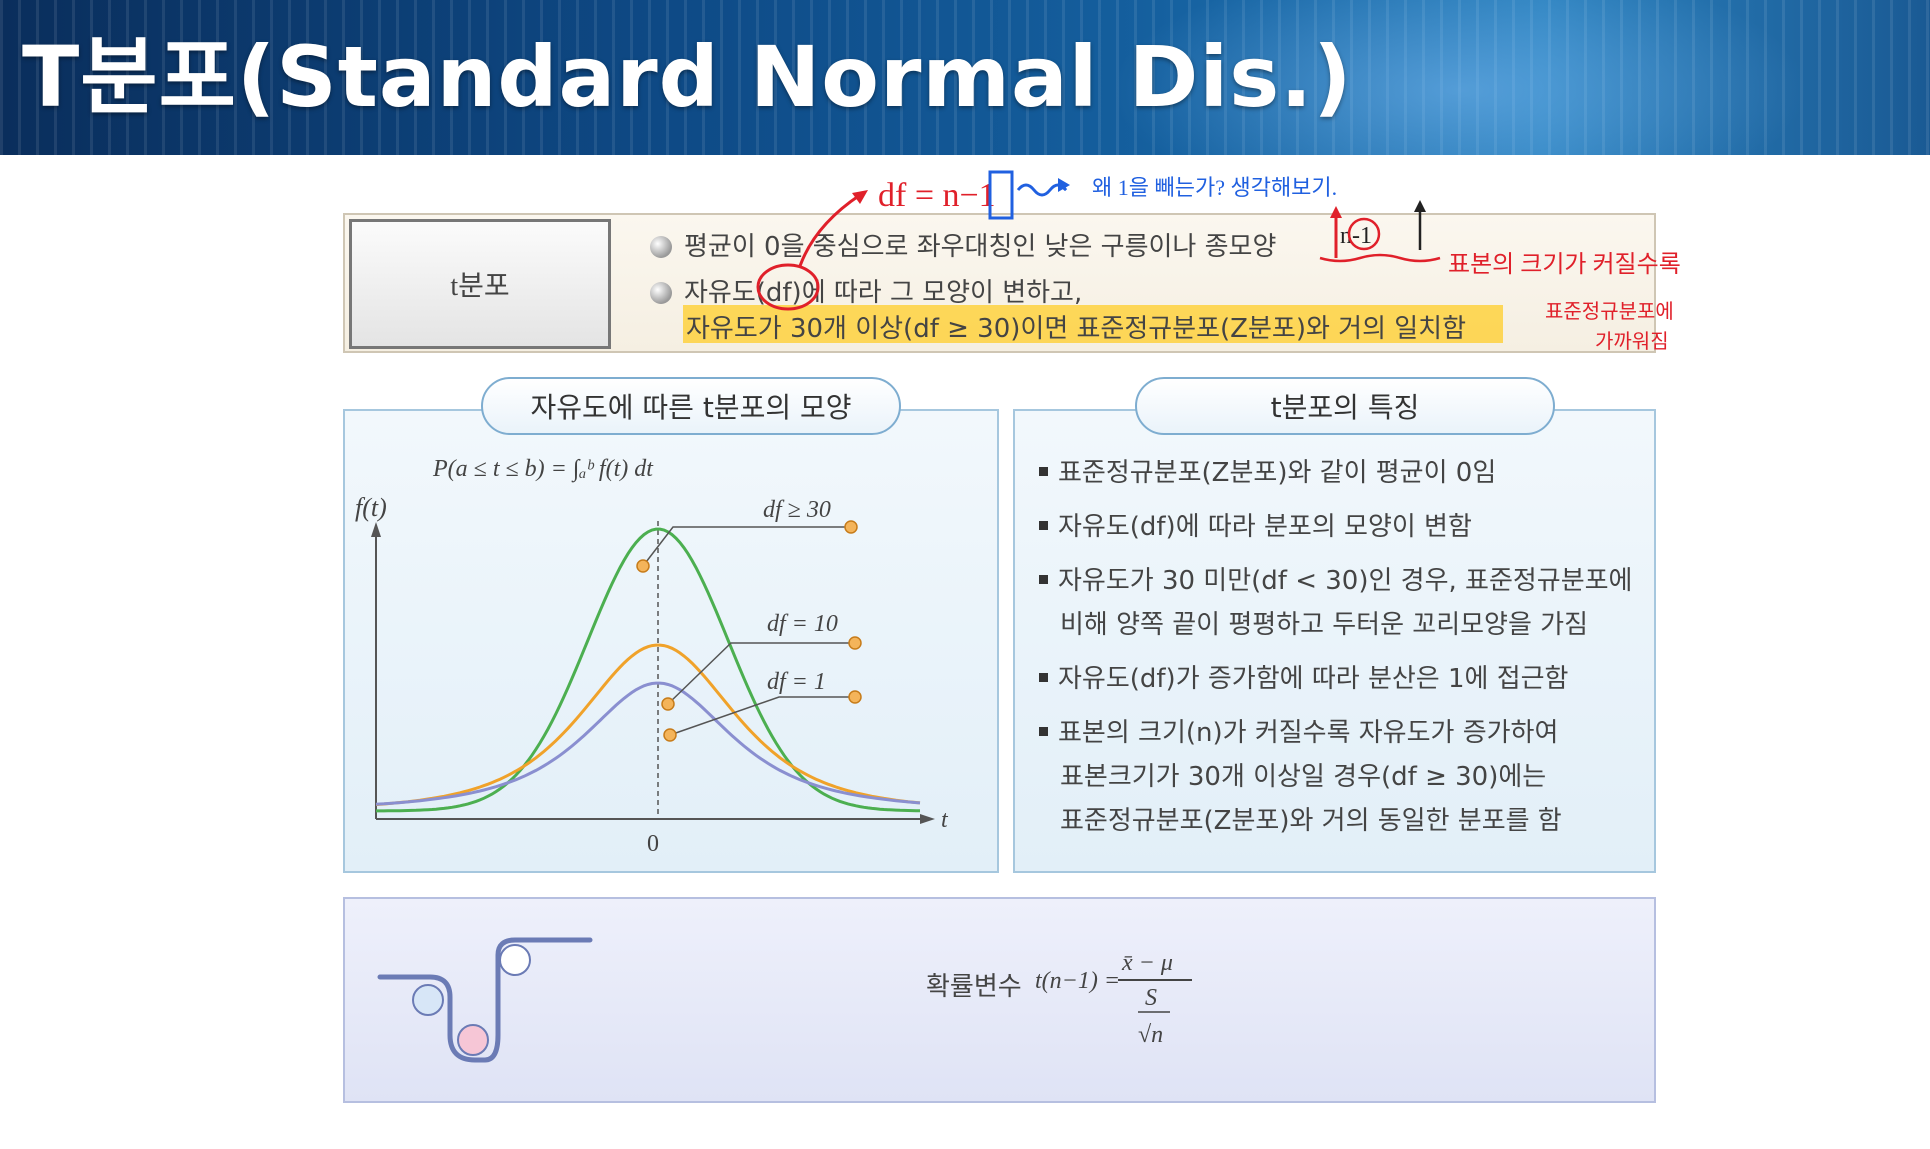  Describe the element at coordinates (687, 77) in the screenshot. I see `slide-title: T분포(Standard Normal Dis.)` at that location.